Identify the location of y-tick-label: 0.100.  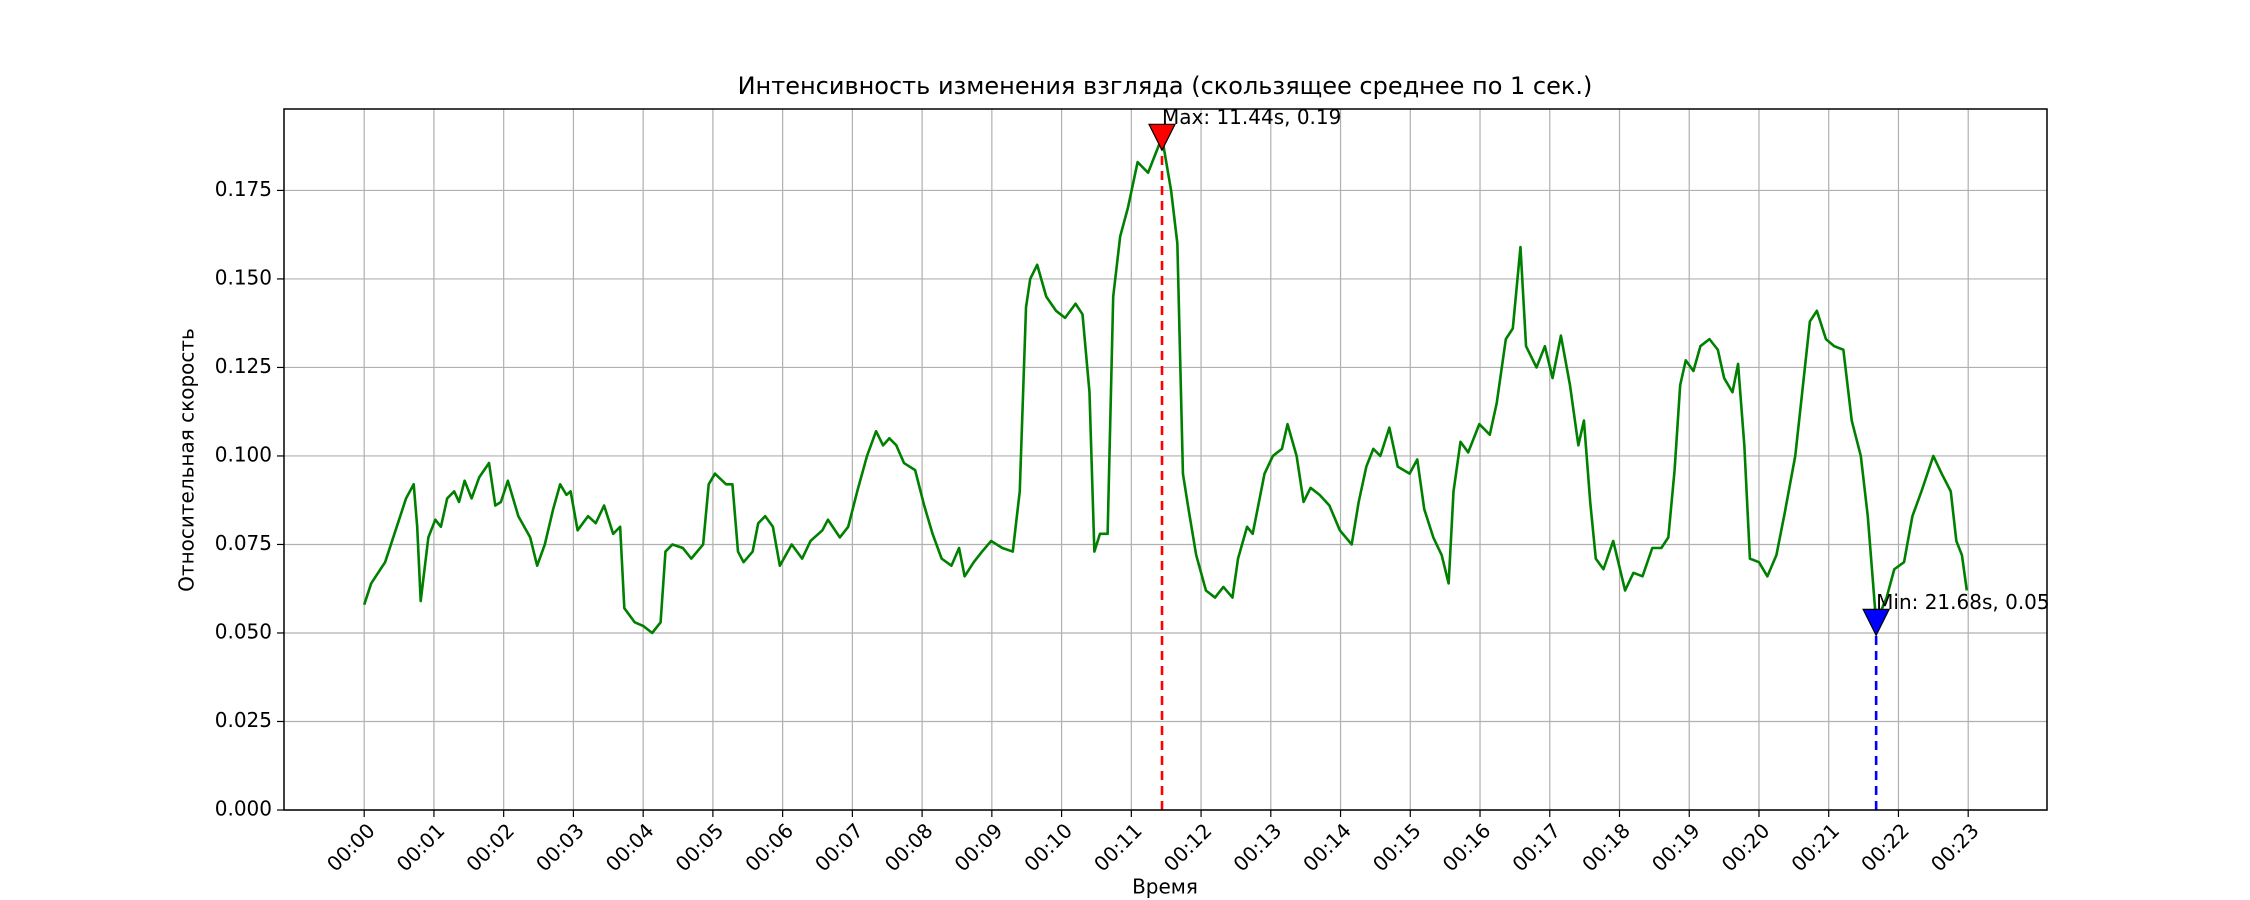
(243, 454).